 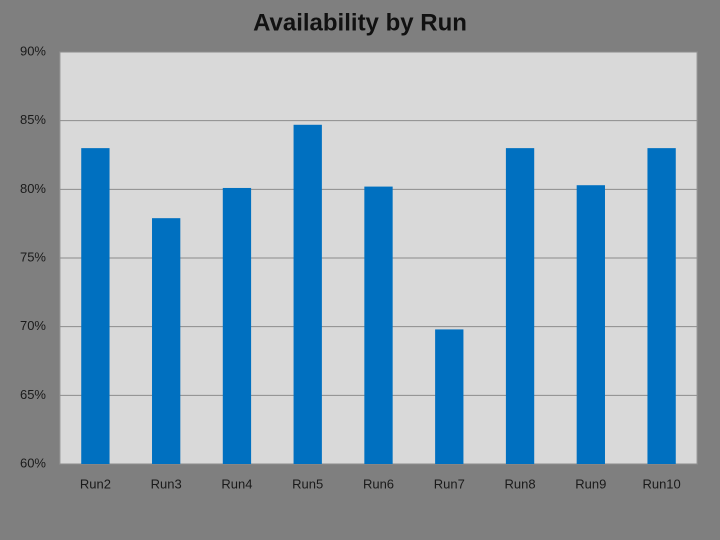 I want to click on x-tick-label: Run4, so click(x=236, y=483).